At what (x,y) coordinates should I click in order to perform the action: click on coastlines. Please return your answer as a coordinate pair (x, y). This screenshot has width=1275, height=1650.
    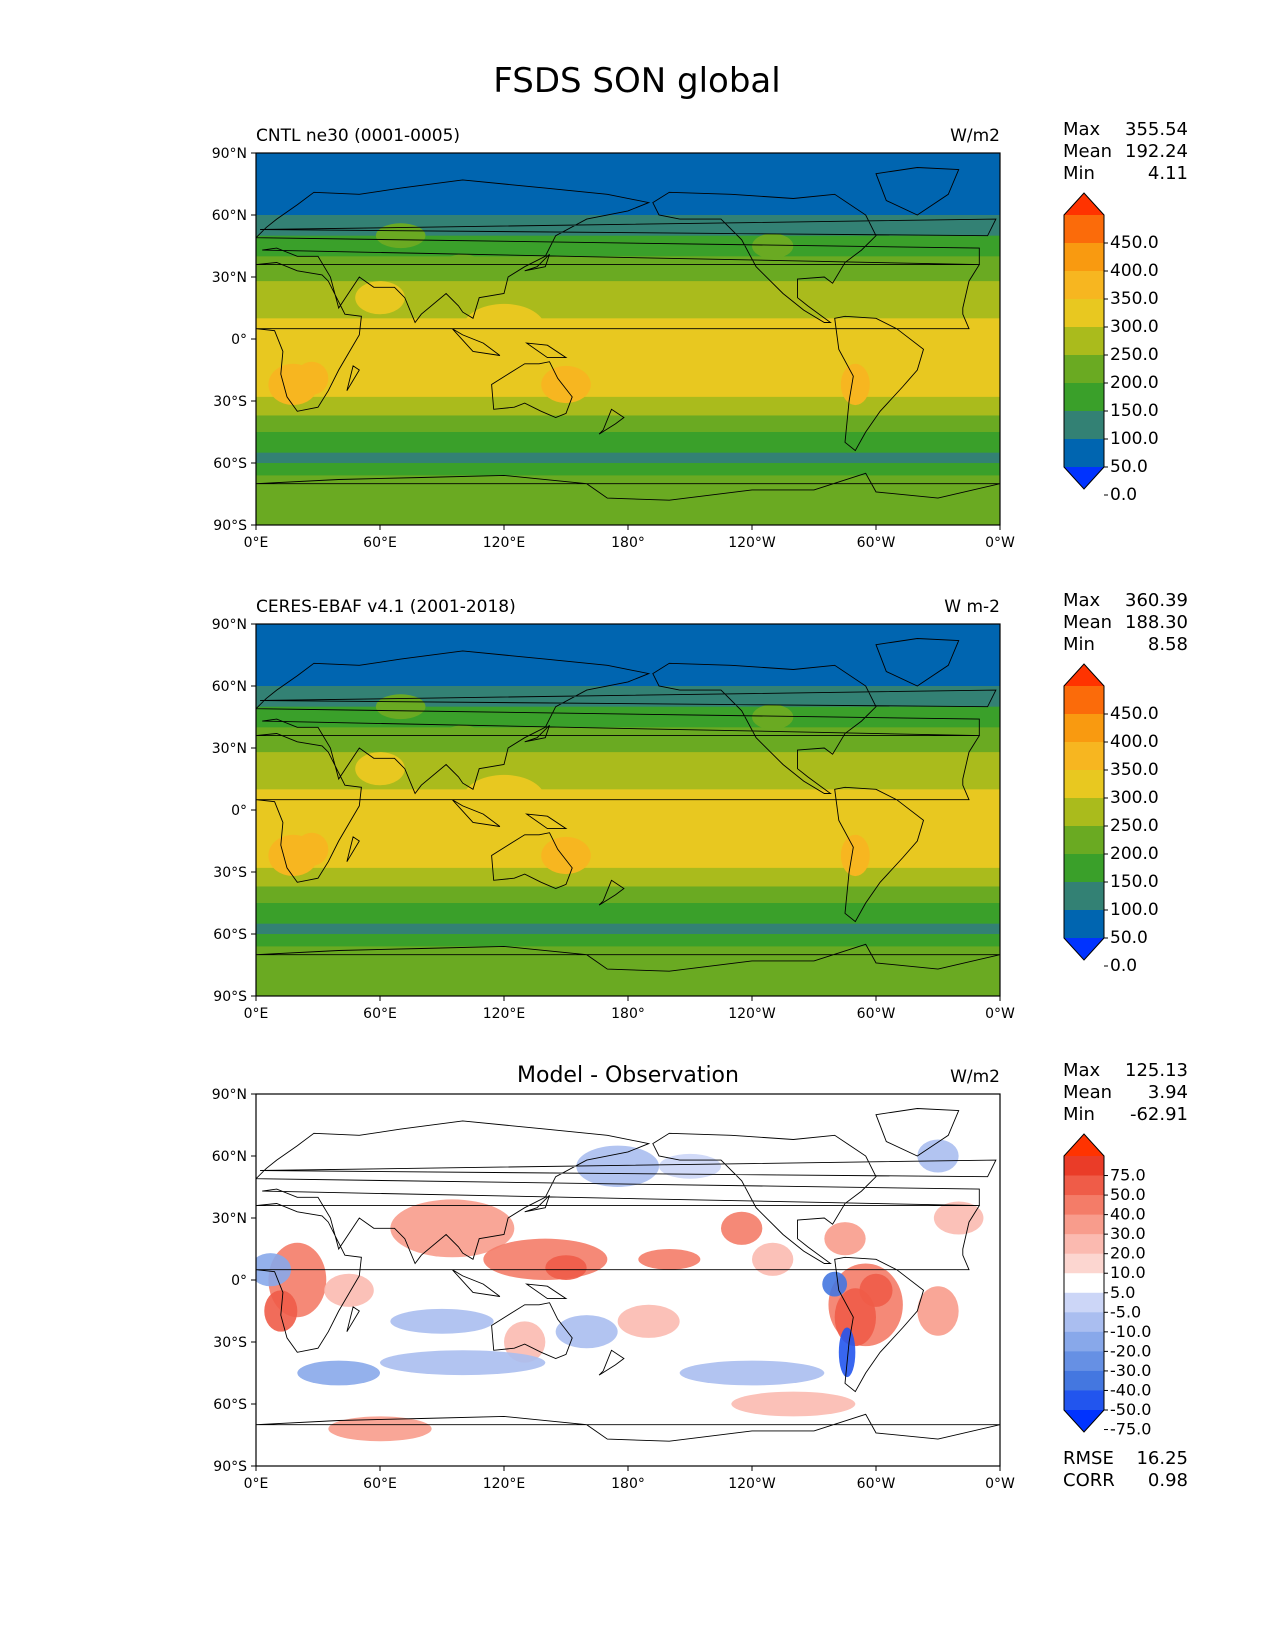
    Looking at the image, I should click on (628, 334).